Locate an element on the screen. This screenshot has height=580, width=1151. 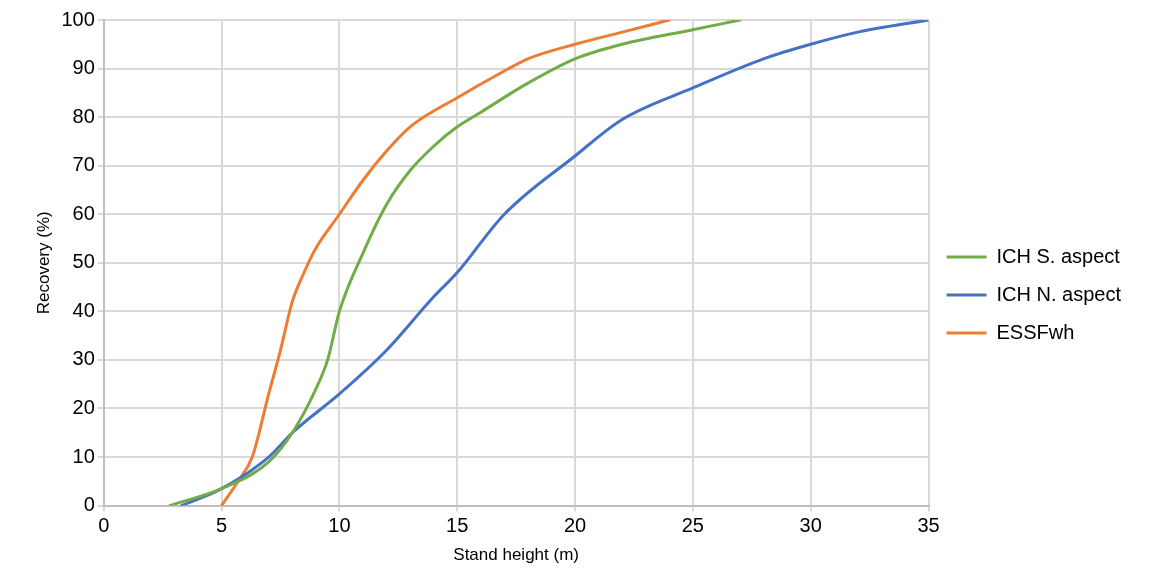
y-tick-label: 30 is located at coordinates (83, 358).